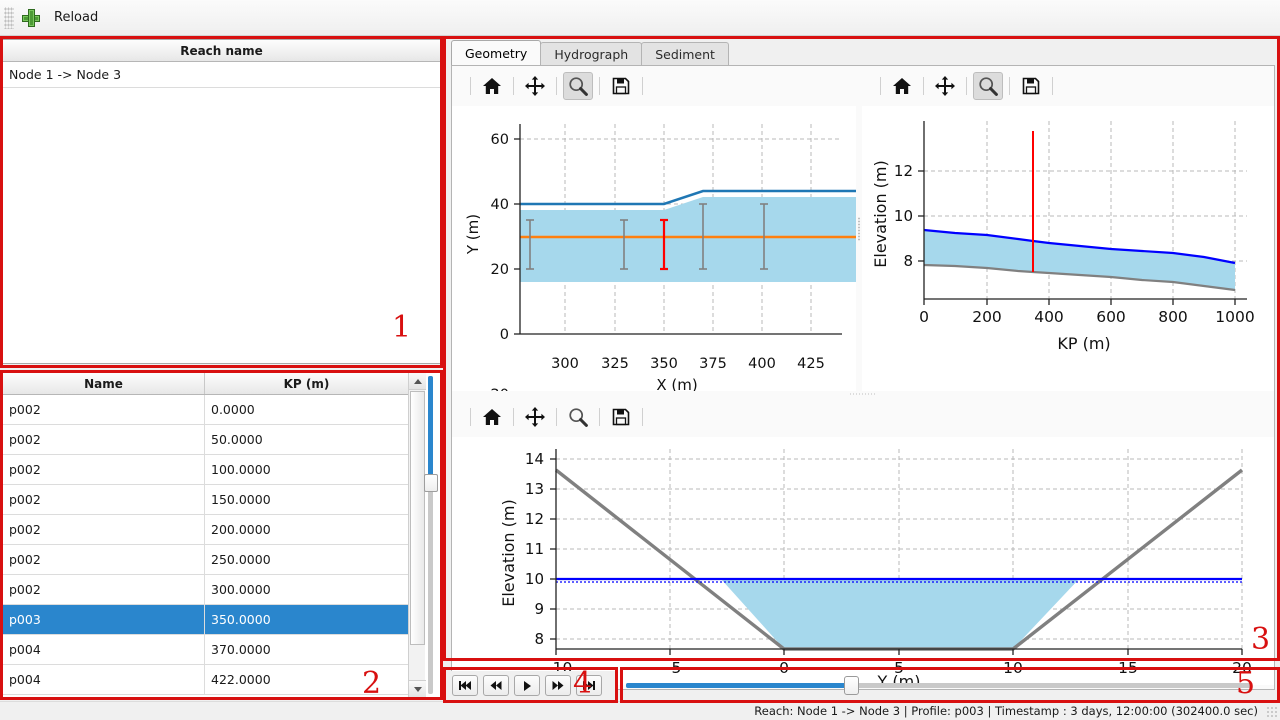 The height and width of the screenshot is (720, 1280). I want to click on cell-kp: 0.0000, so click(233, 409).